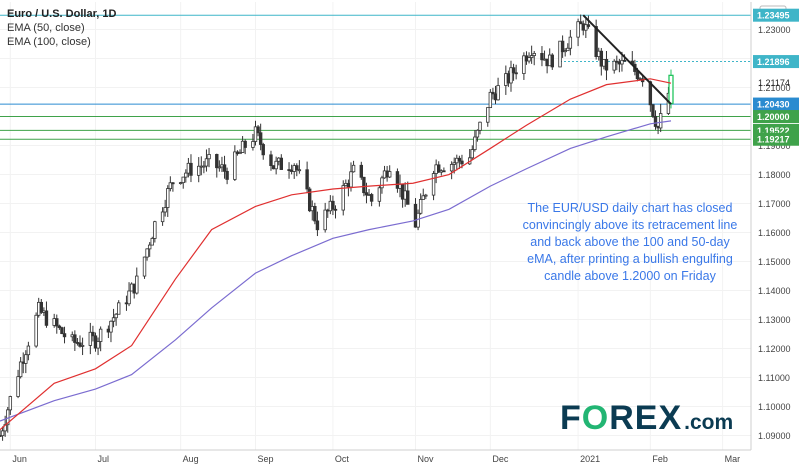  What do you see at coordinates (774, 320) in the screenshot?
I see `y-tick-label: 1.13000` at bounding box center [774, 320].